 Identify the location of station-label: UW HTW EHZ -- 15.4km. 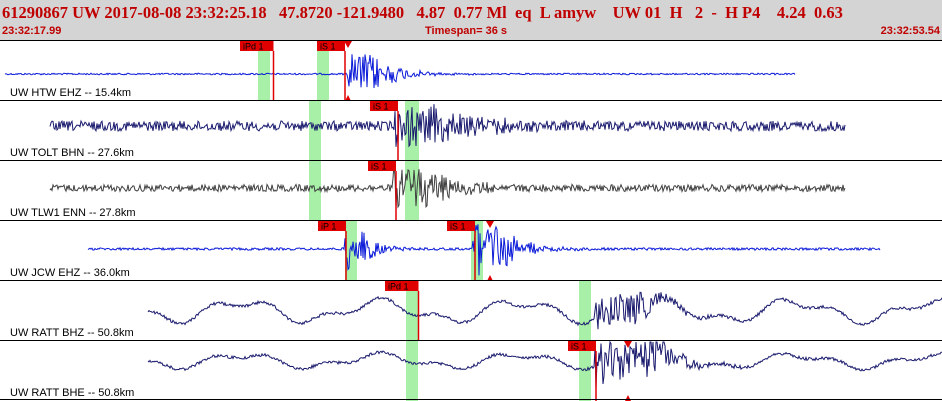
(70, 93).